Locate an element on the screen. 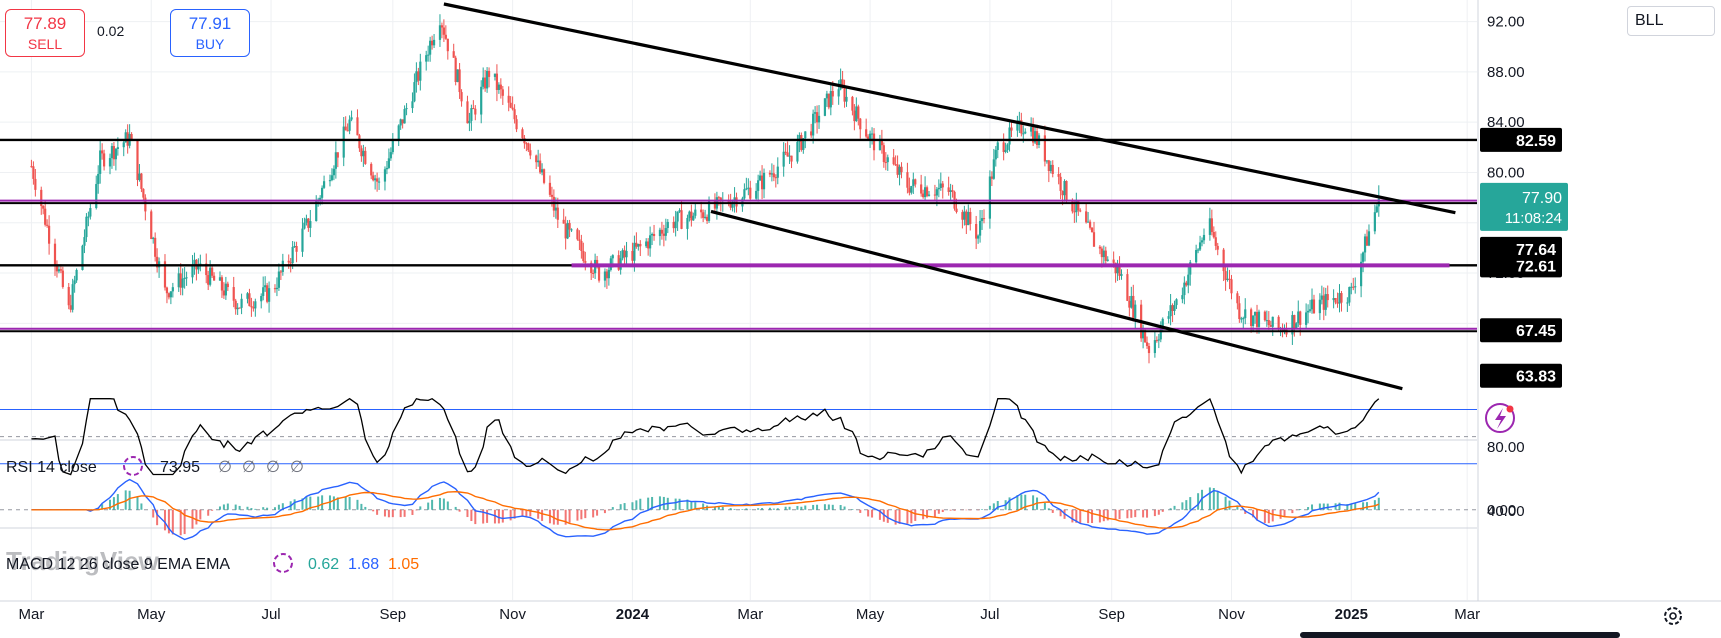  gear-icon is located at coordinates (1673, 616).